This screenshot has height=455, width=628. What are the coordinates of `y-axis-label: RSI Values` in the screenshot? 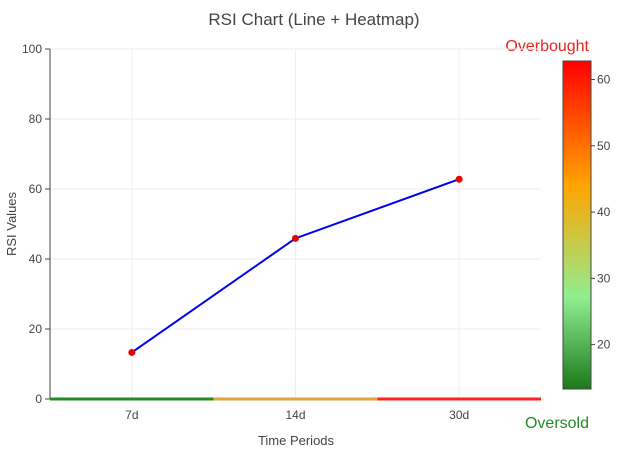 It's located at (11, 223).